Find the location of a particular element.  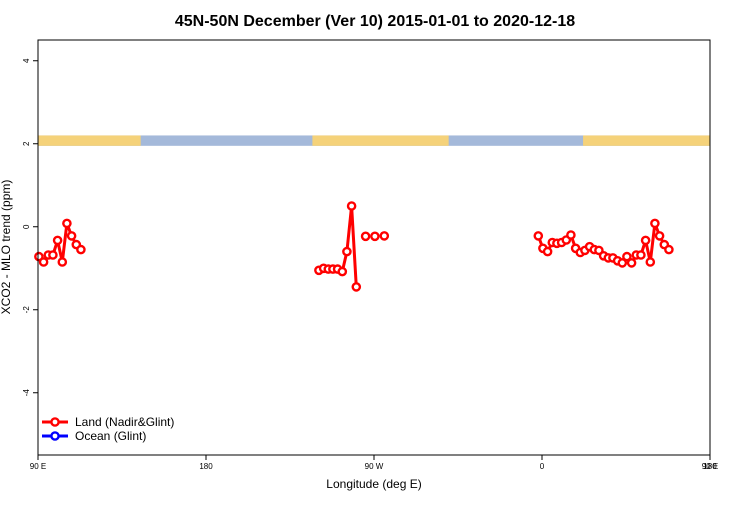

legend-label: Land (Nadir&Glint) is located at coordinates (124, 422).